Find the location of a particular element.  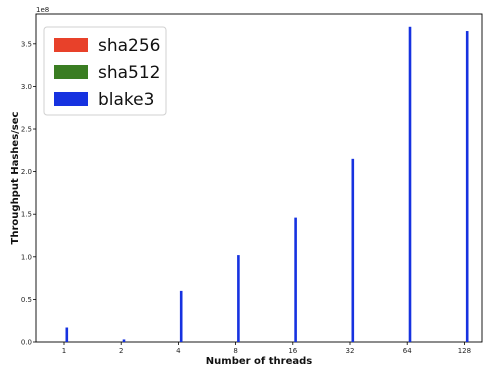

y-tick-label: 3.5 is located at coordinates (26, 44).